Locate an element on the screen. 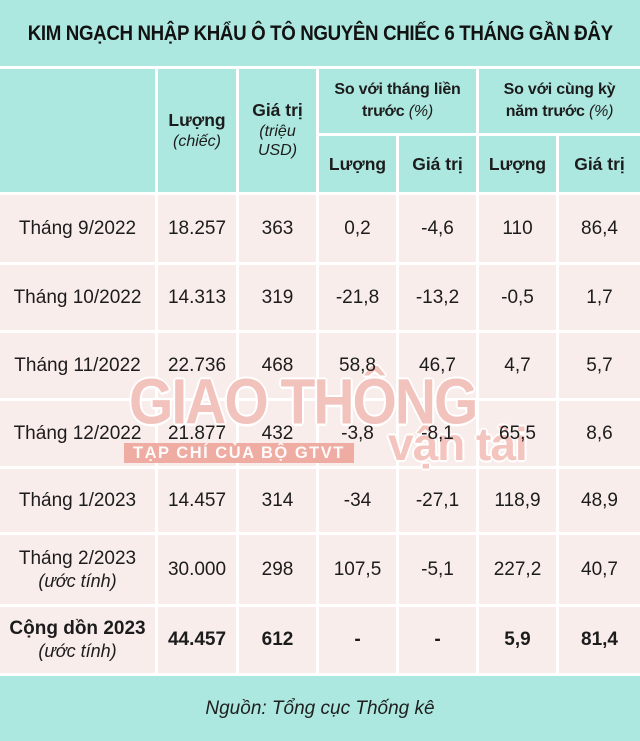 This screenshot has width=640, height=741. row-label-cell: Tháng 11/2022 is located at coordinates (77, 365).